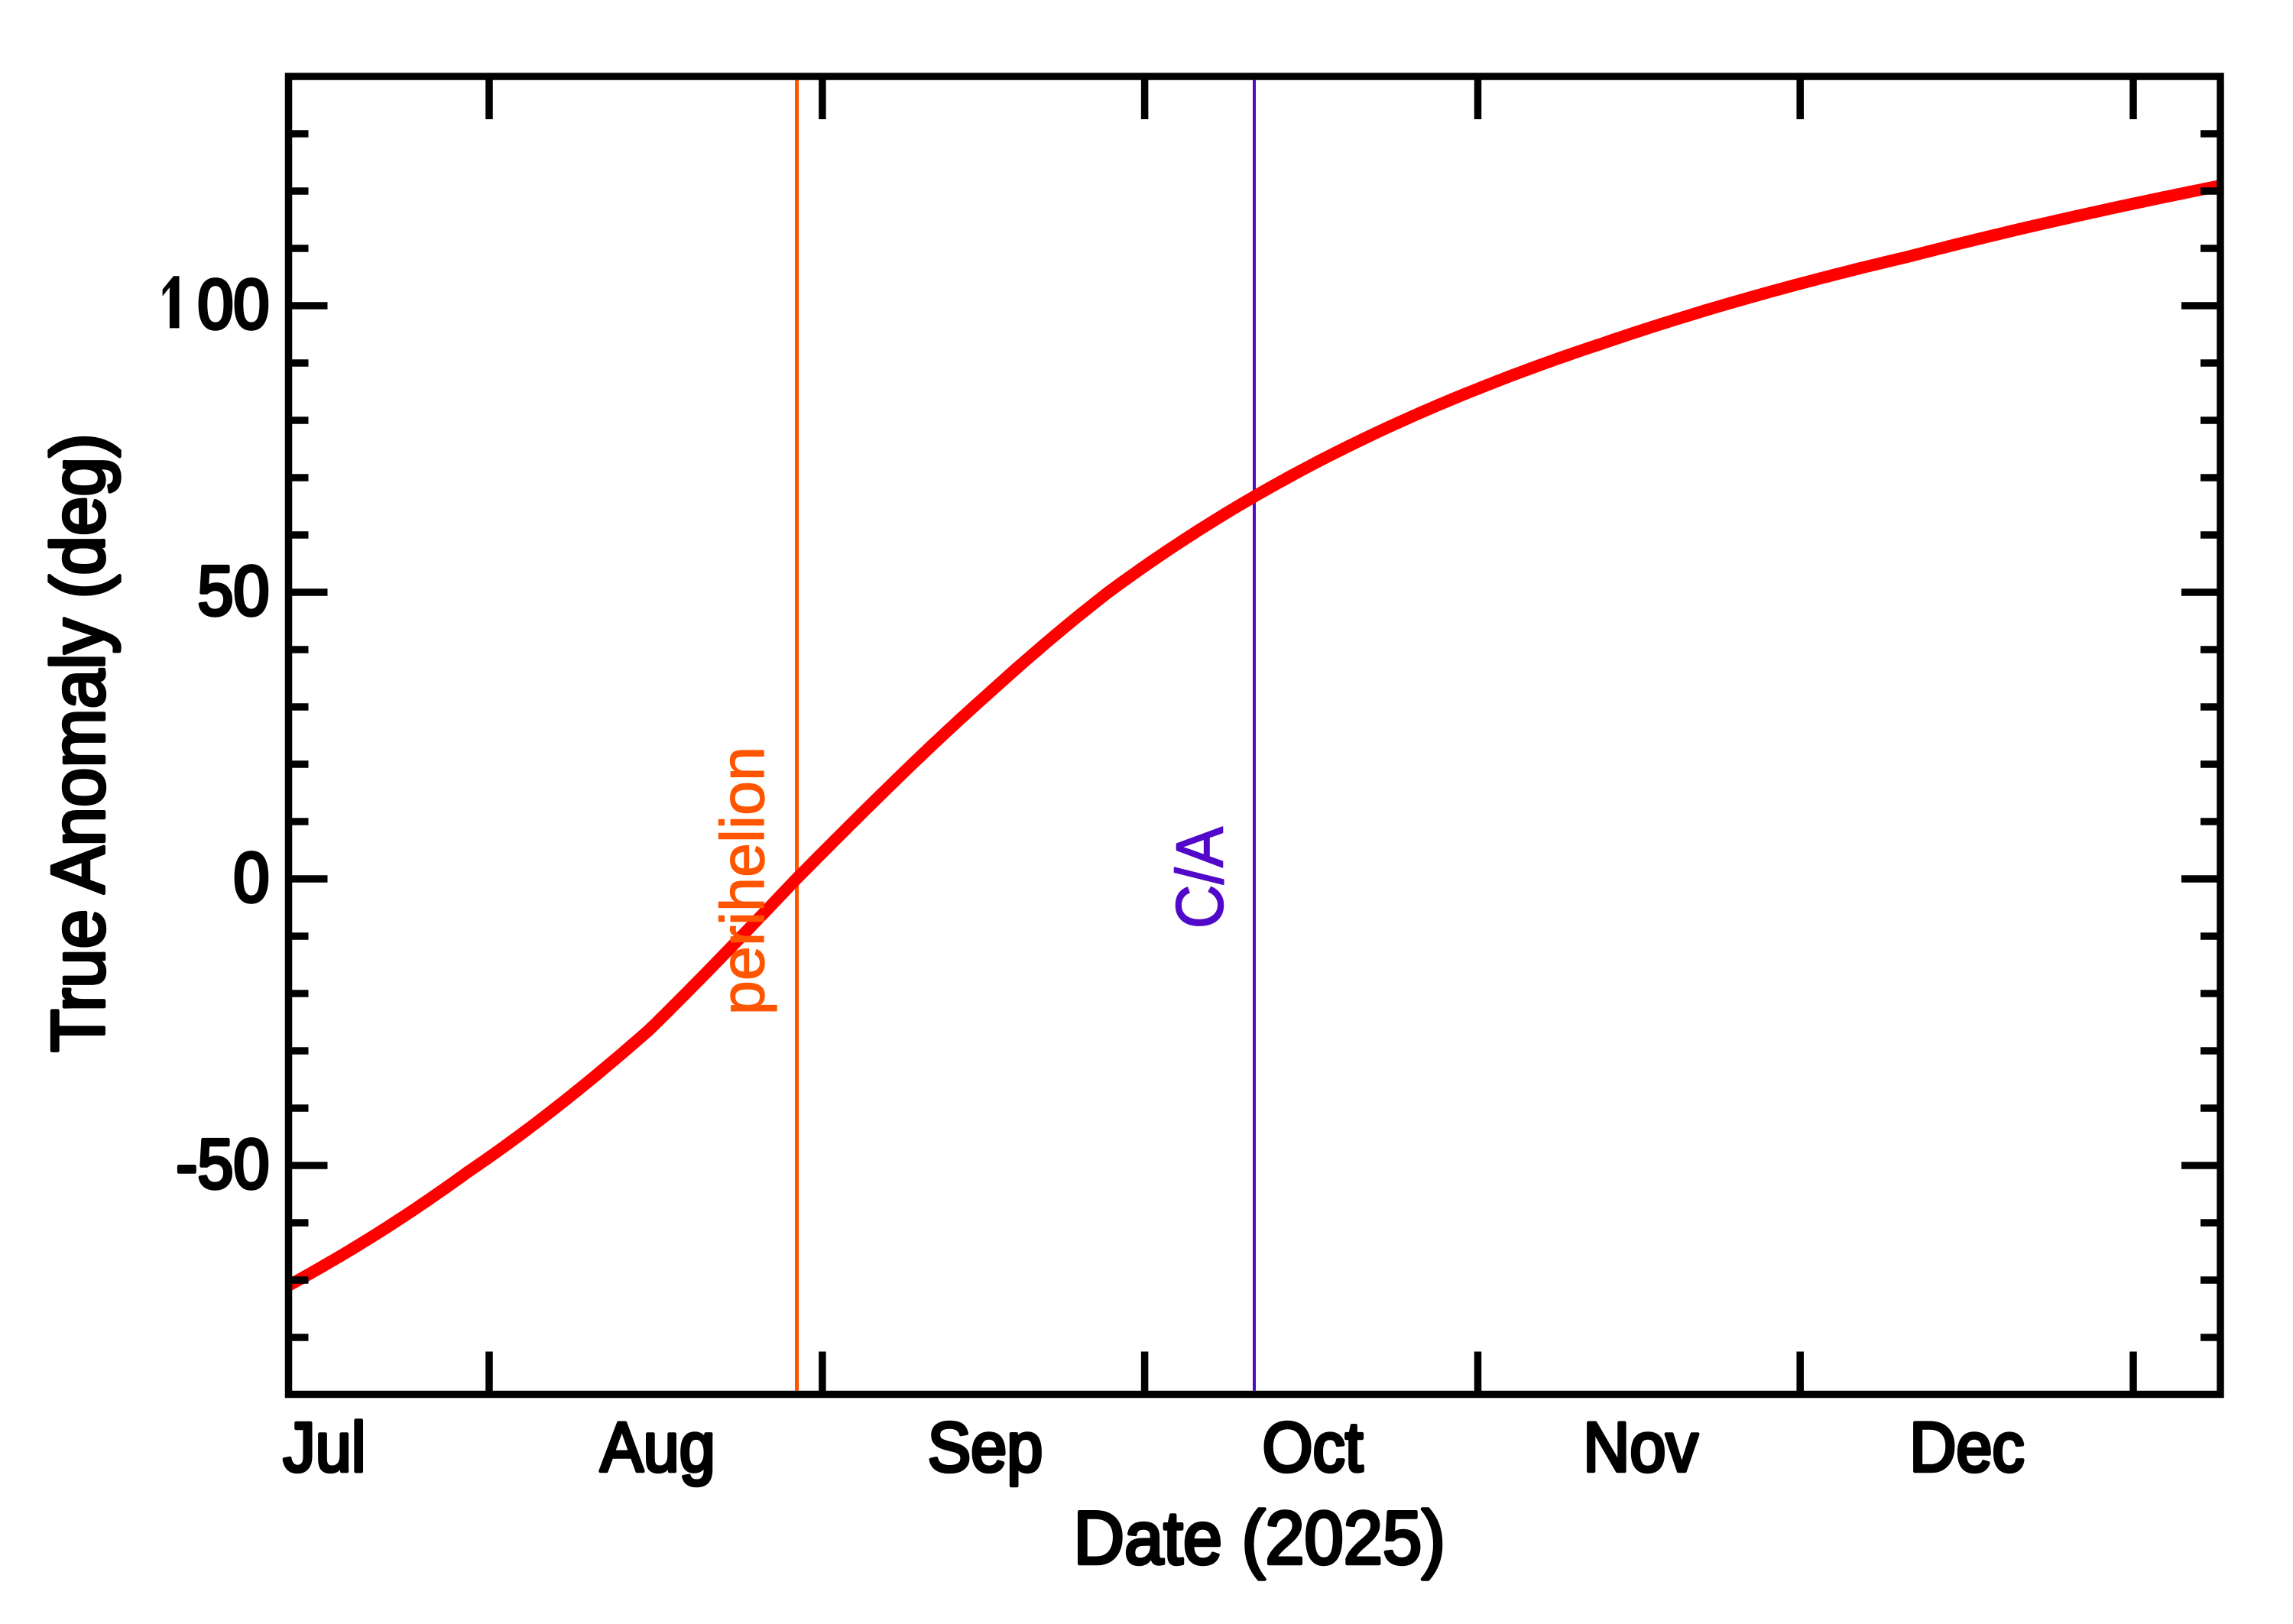  What do you see at coordinates (233, 303) in the screenshot?
I see `svg-text: 00` at bounding box center [233, 303].